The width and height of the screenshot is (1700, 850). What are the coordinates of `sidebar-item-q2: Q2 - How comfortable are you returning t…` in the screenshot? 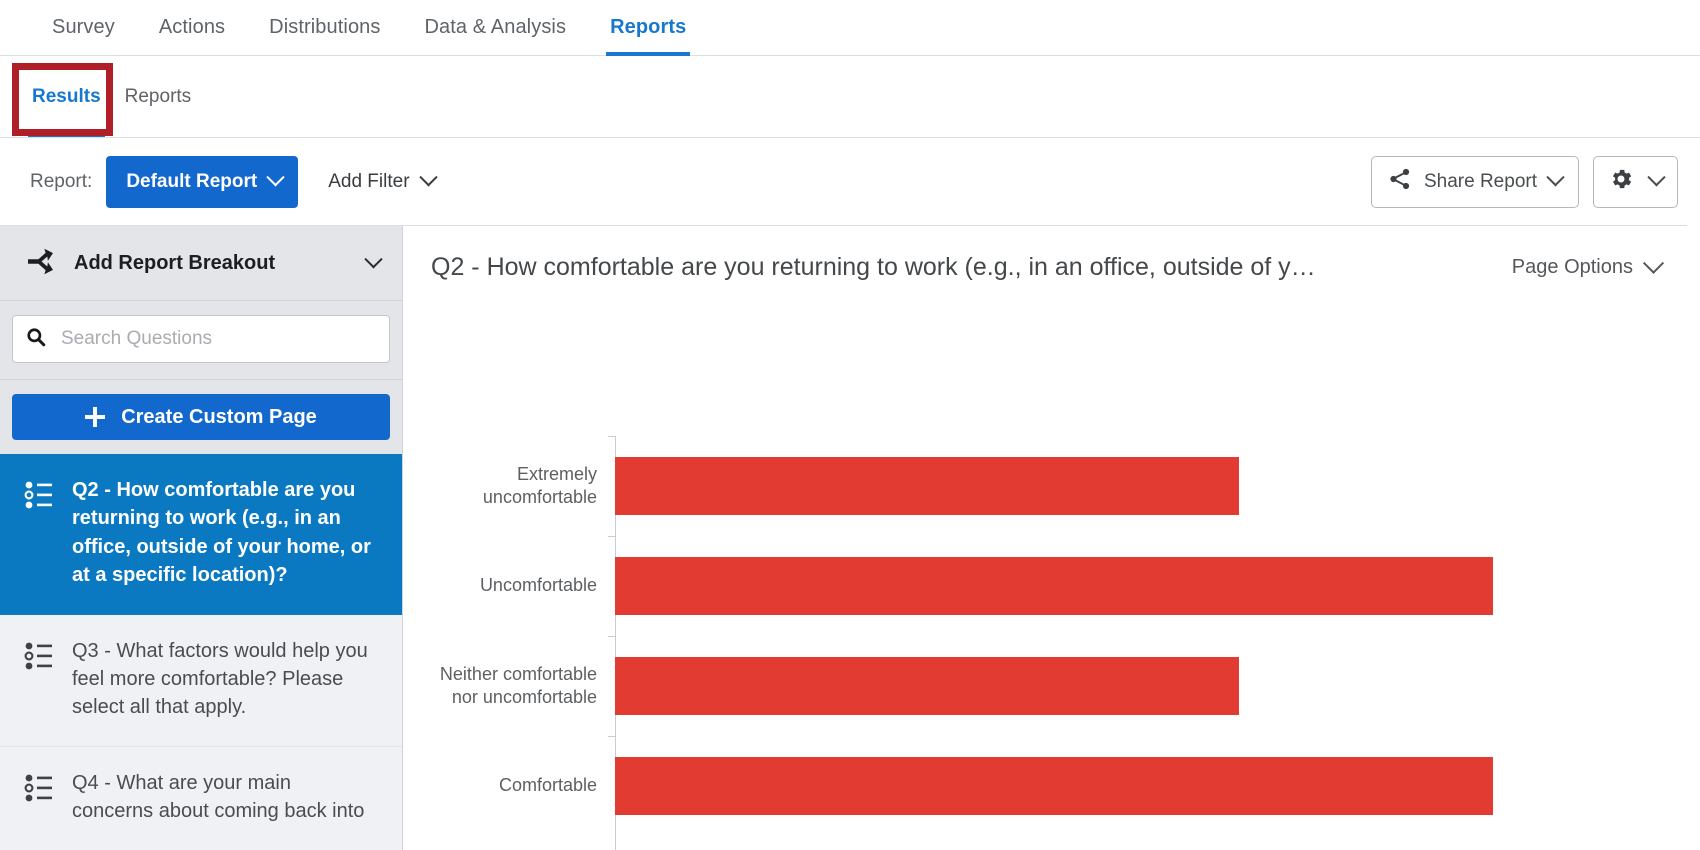 It's located at (201, 534).